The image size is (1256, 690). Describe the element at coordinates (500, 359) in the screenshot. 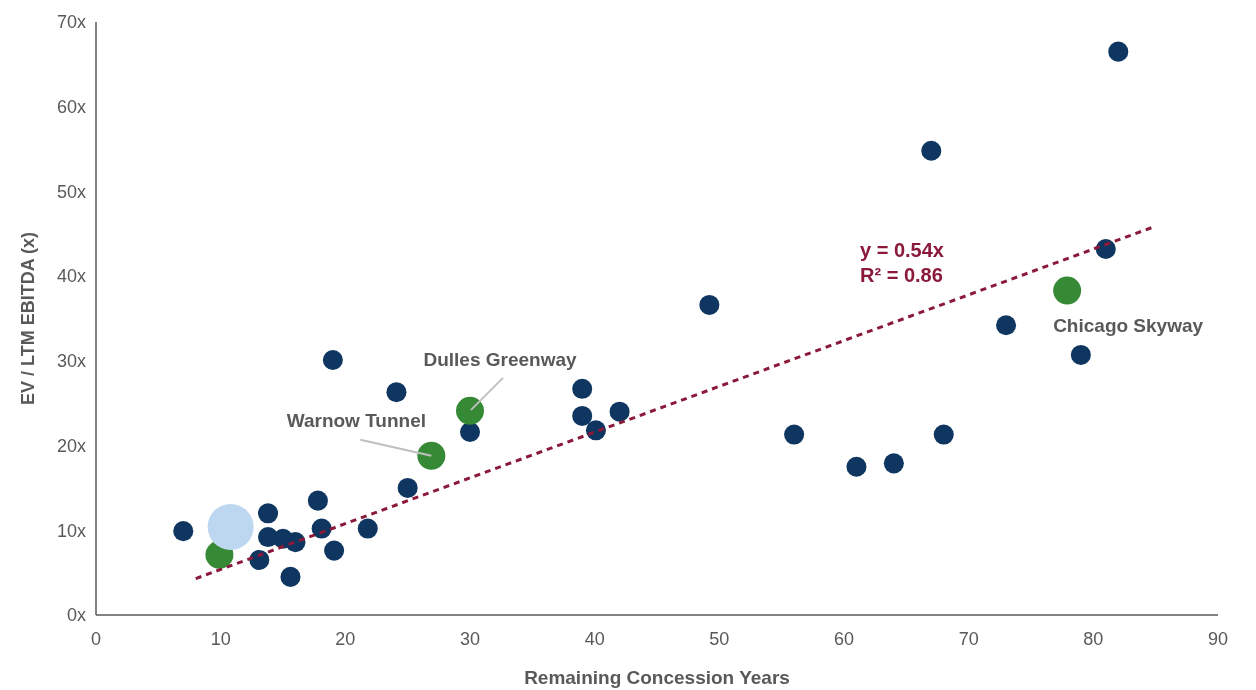

I see `annotation: Dulles Greenway` at that location.